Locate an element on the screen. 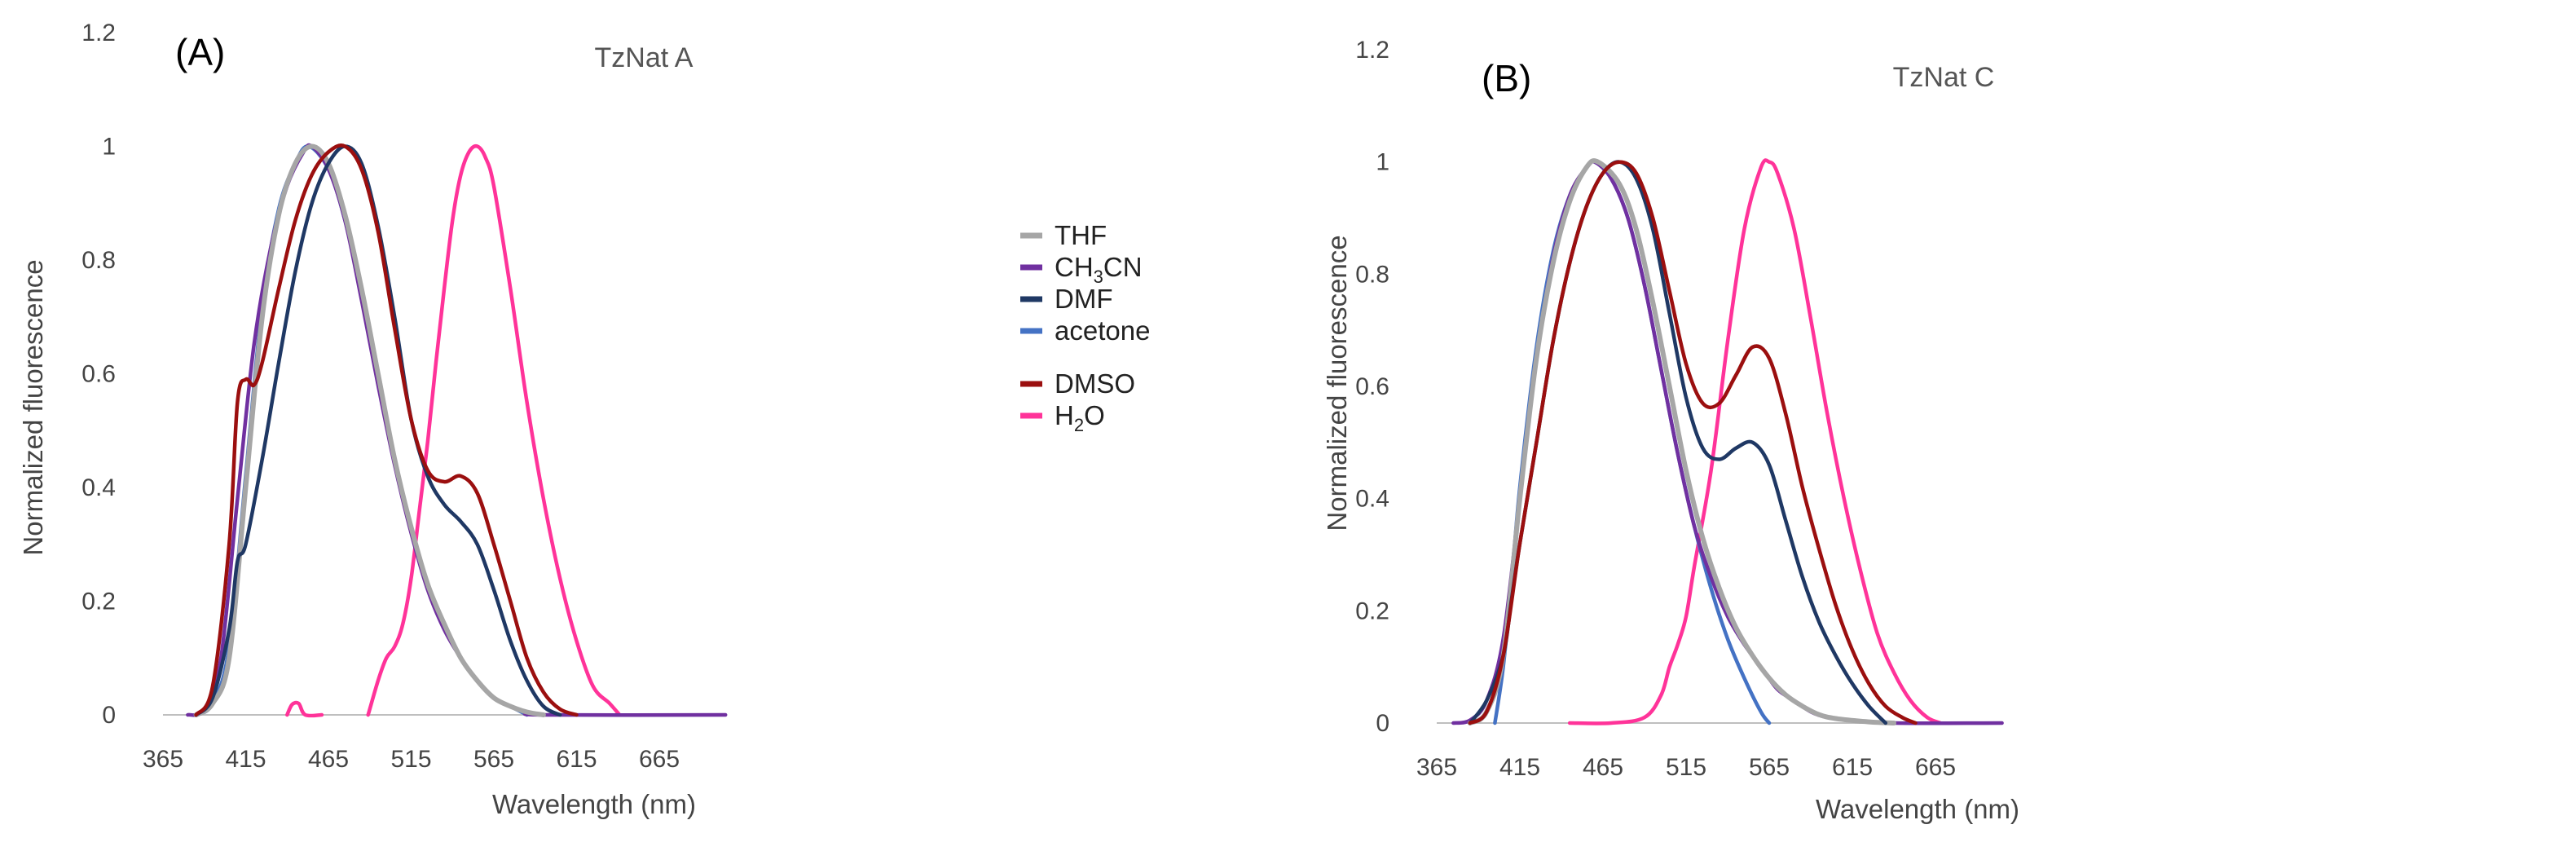 Image resolution: width=2576 pixels, height=851 pixels. panel-a-series-thf is located at coordinates (369, 430).